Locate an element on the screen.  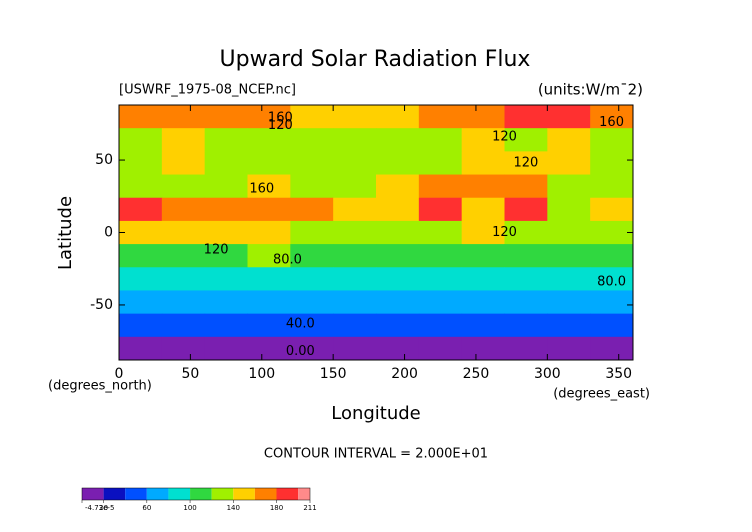
x-tick-label: 0 is located at coordinates (119, 374).